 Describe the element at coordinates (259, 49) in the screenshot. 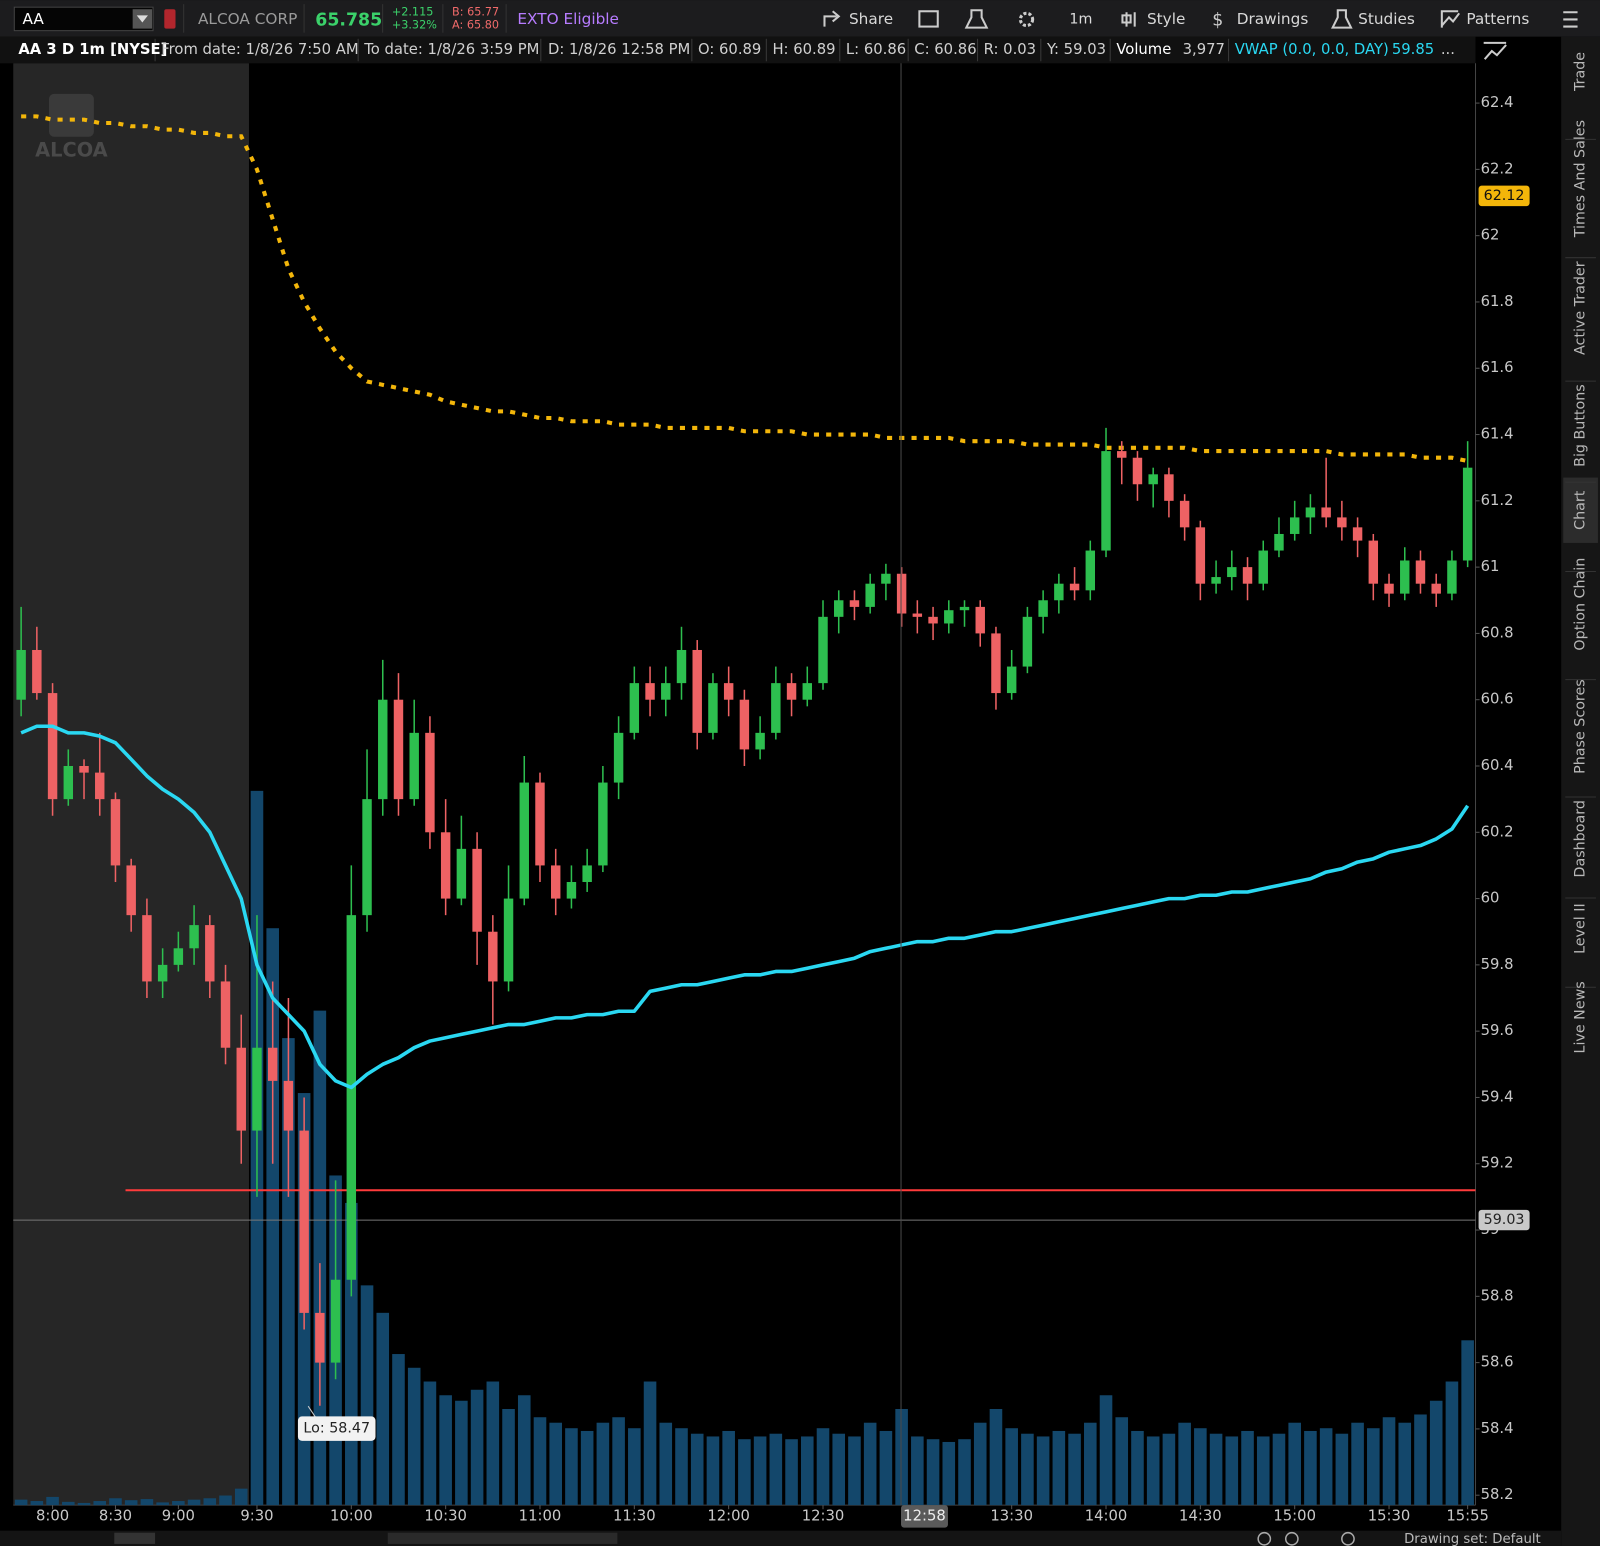

I see `from-date: From date: 1/8/26 7:50 AM` at that location.